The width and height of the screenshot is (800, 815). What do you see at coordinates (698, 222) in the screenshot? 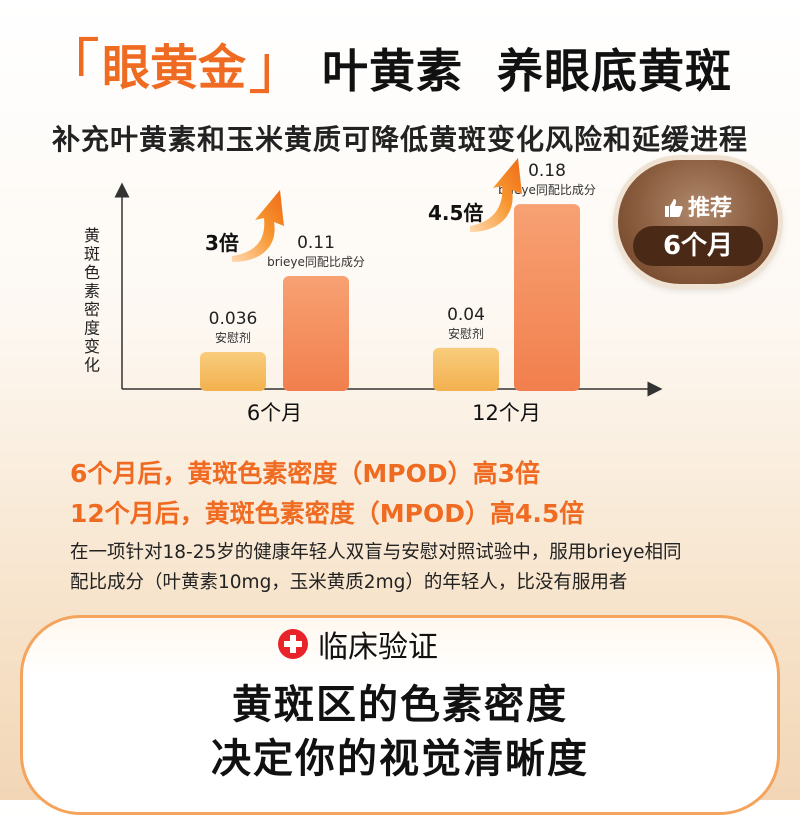
I see `recommend-badge: 推荐 6个月` at bounding box center [698, 222].